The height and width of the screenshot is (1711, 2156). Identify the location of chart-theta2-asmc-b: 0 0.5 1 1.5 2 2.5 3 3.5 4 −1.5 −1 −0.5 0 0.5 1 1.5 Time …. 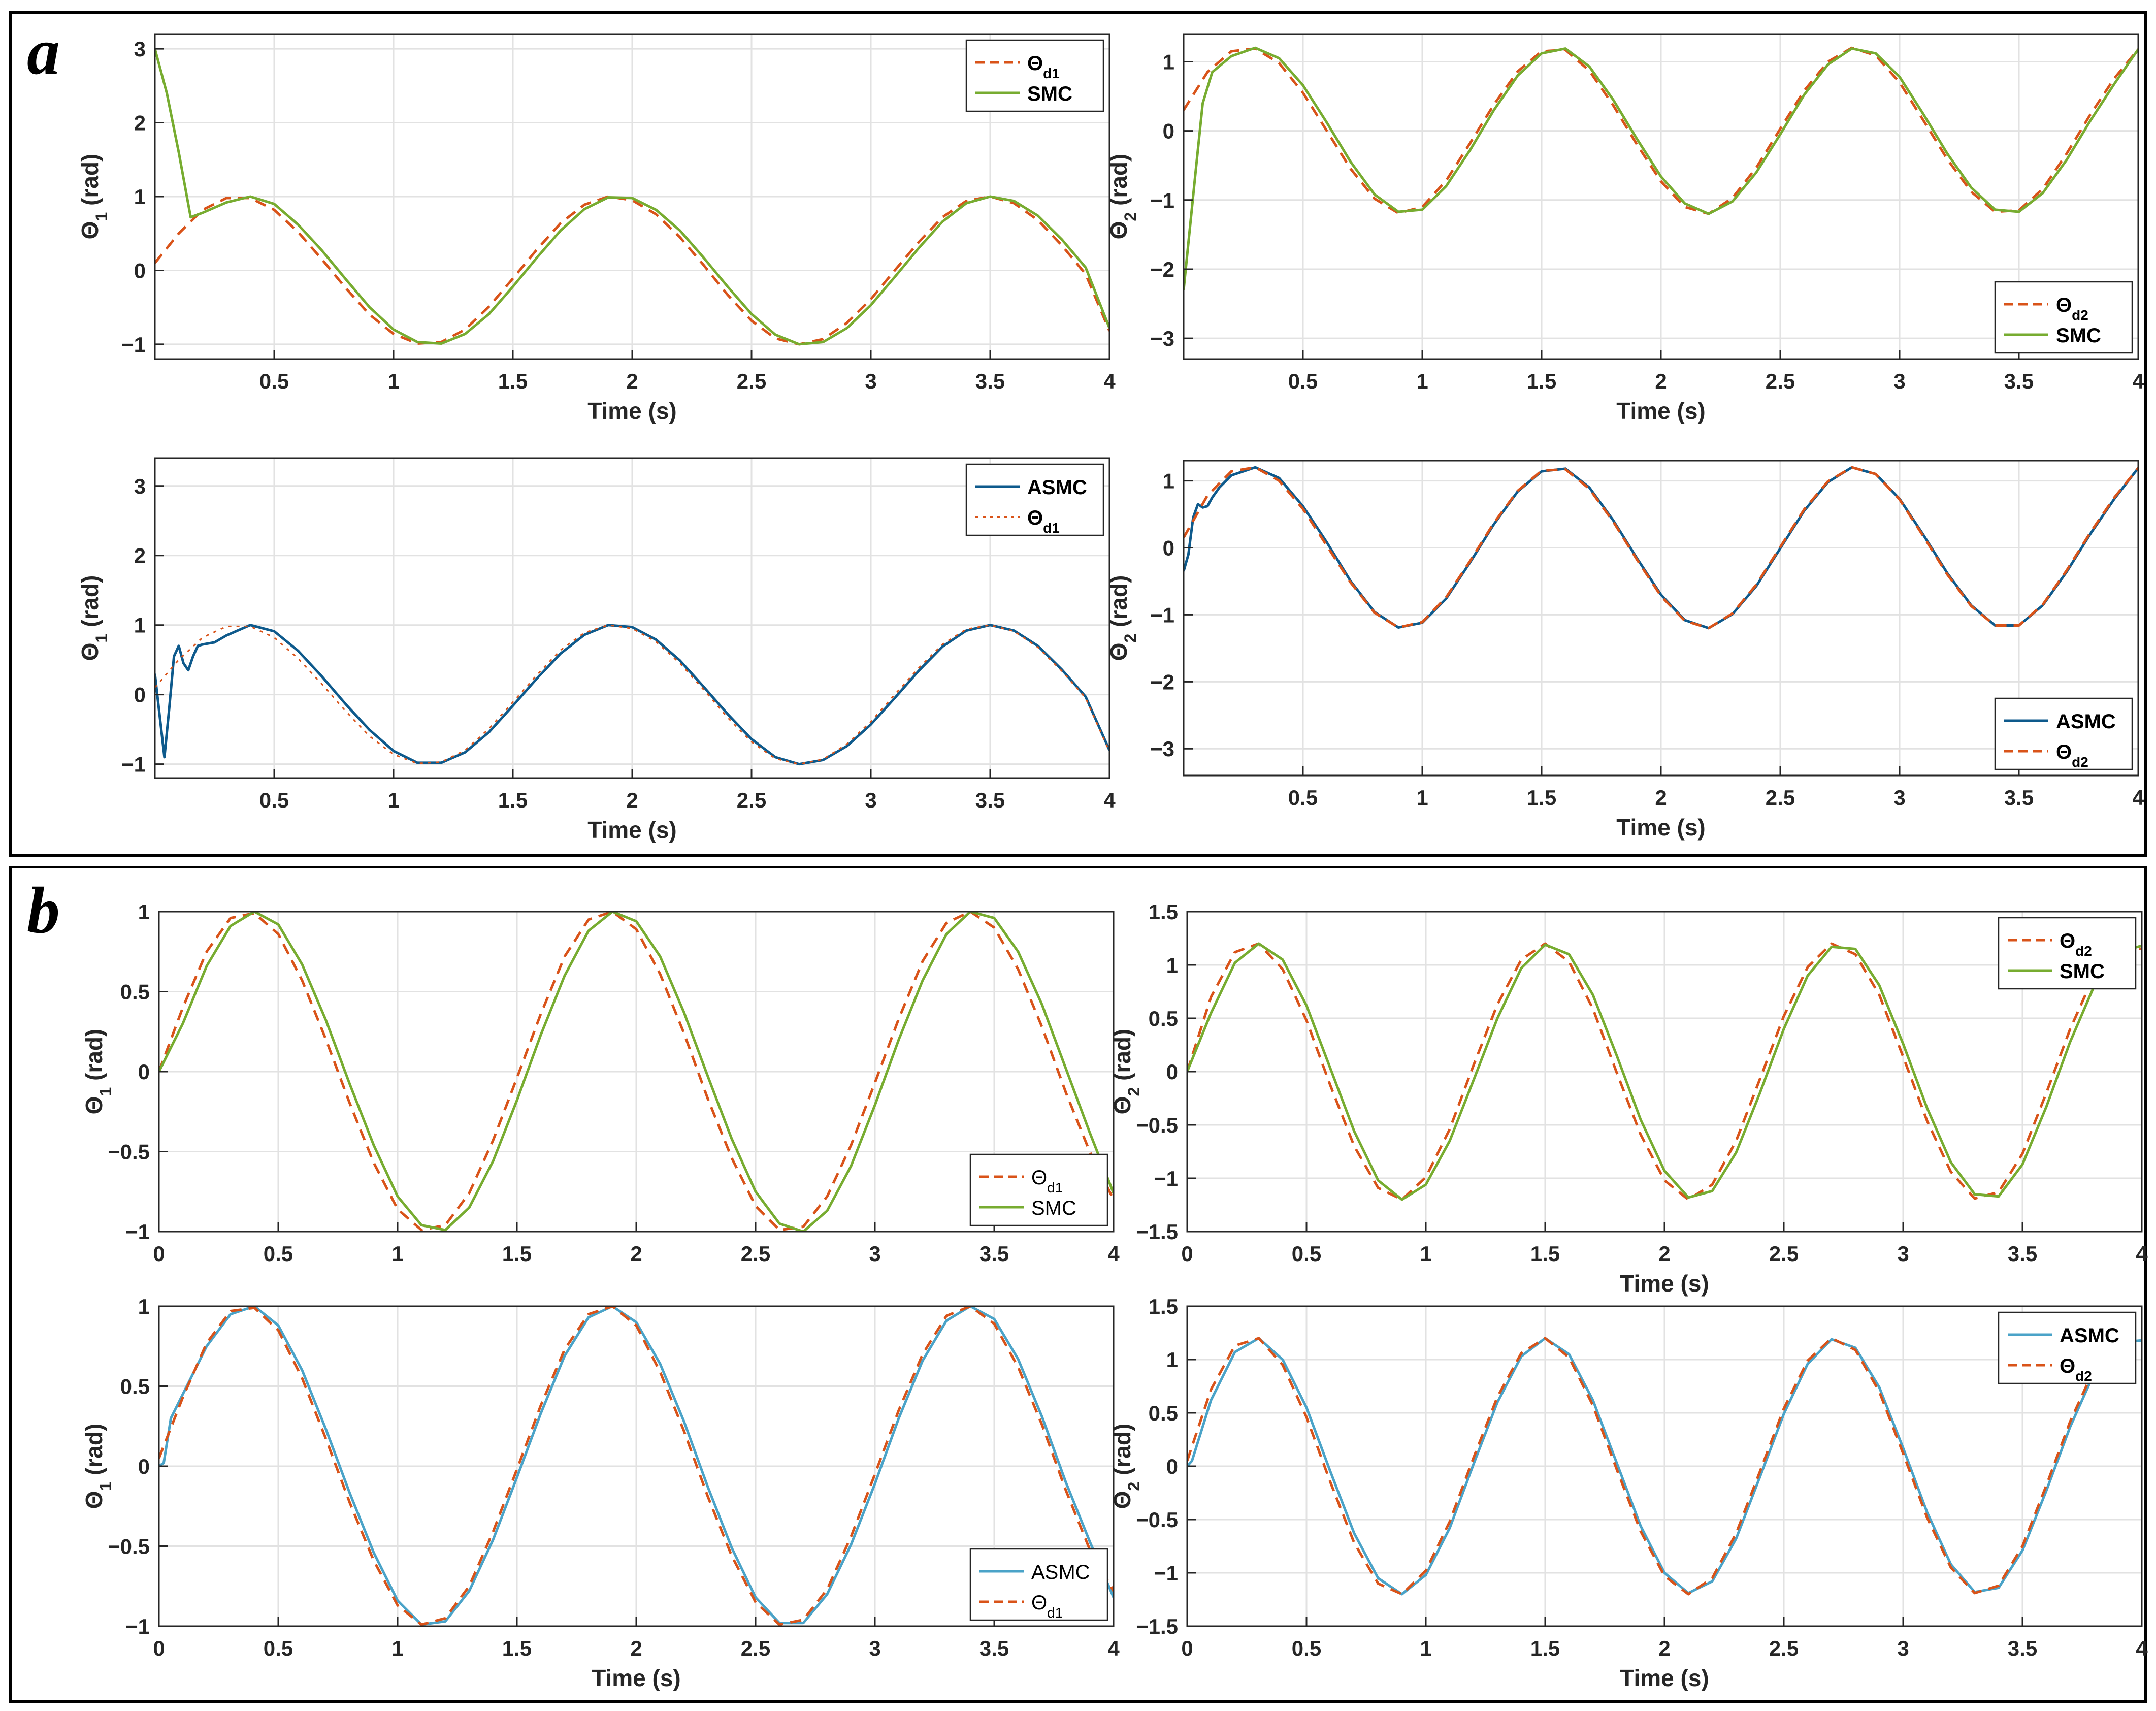
(1629, 1493).